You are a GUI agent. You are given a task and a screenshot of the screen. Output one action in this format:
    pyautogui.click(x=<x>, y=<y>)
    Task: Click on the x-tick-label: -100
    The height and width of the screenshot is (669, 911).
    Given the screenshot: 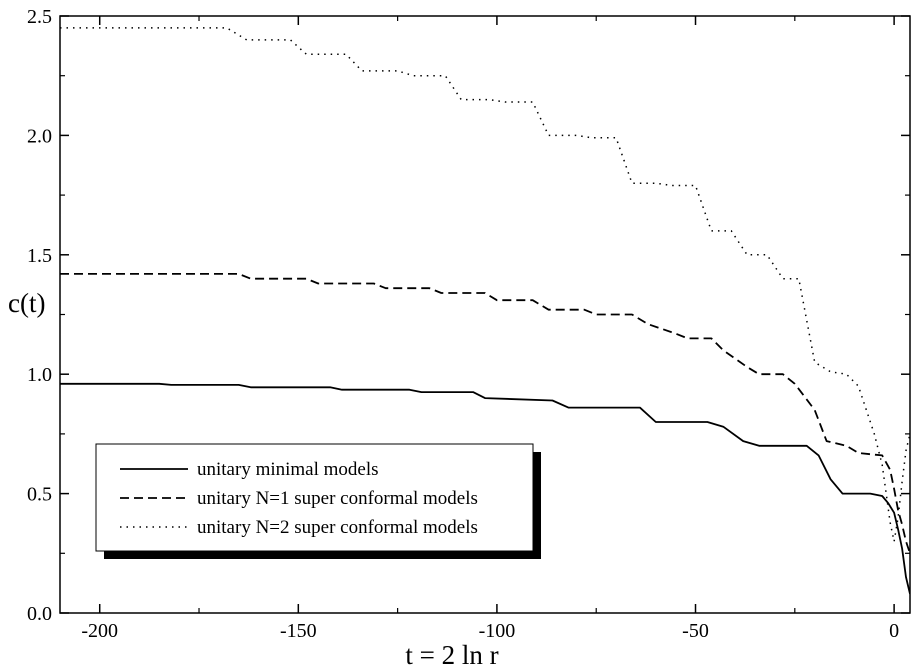 What is the action you would take?
    pyautogui.click(x=497, y=631)
    